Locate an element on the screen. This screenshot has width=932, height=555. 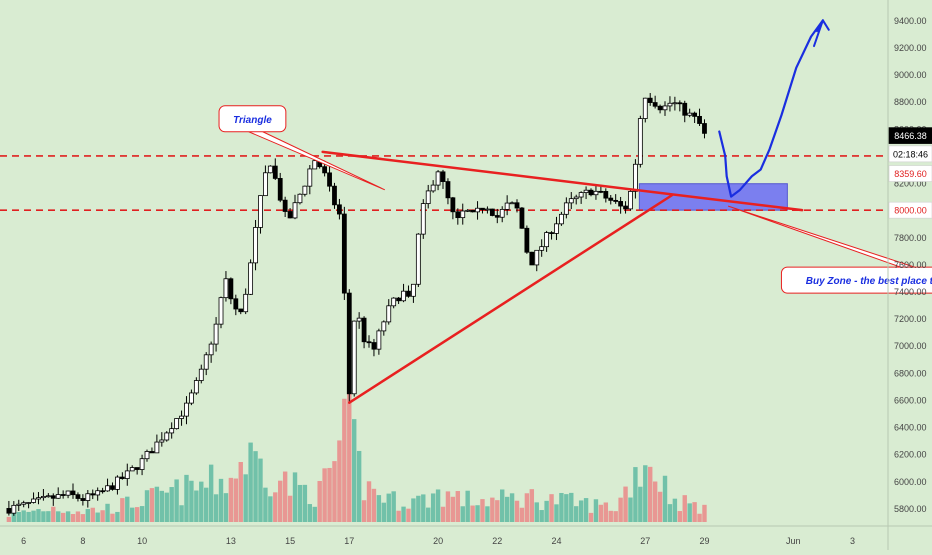
price-tag-box is located at coordinates (910, 173).